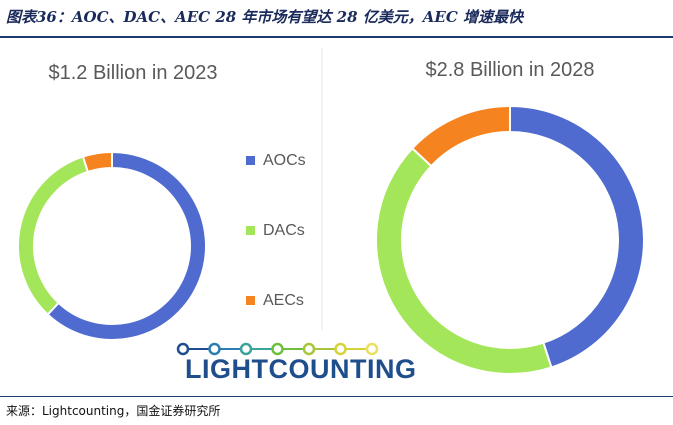 Image resolution: width=673 pixels, height=425 pixels. I want to click on source-rule, so click(336, 396).